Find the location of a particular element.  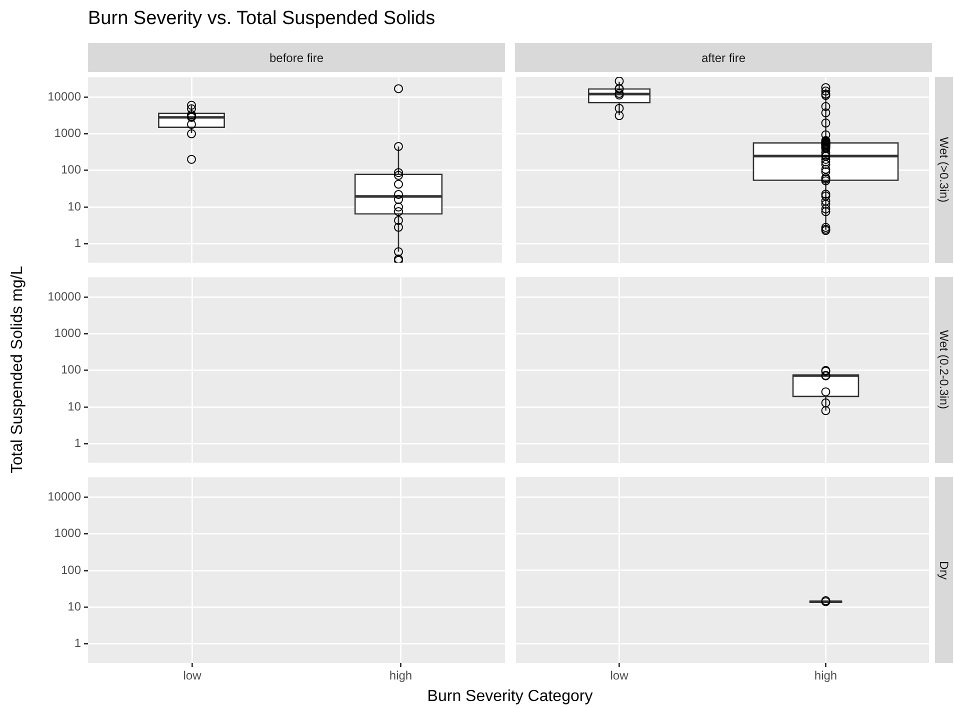

chart-title: Burn Severity vs. Total Suspended Solids is located at coordinates (262, 19).